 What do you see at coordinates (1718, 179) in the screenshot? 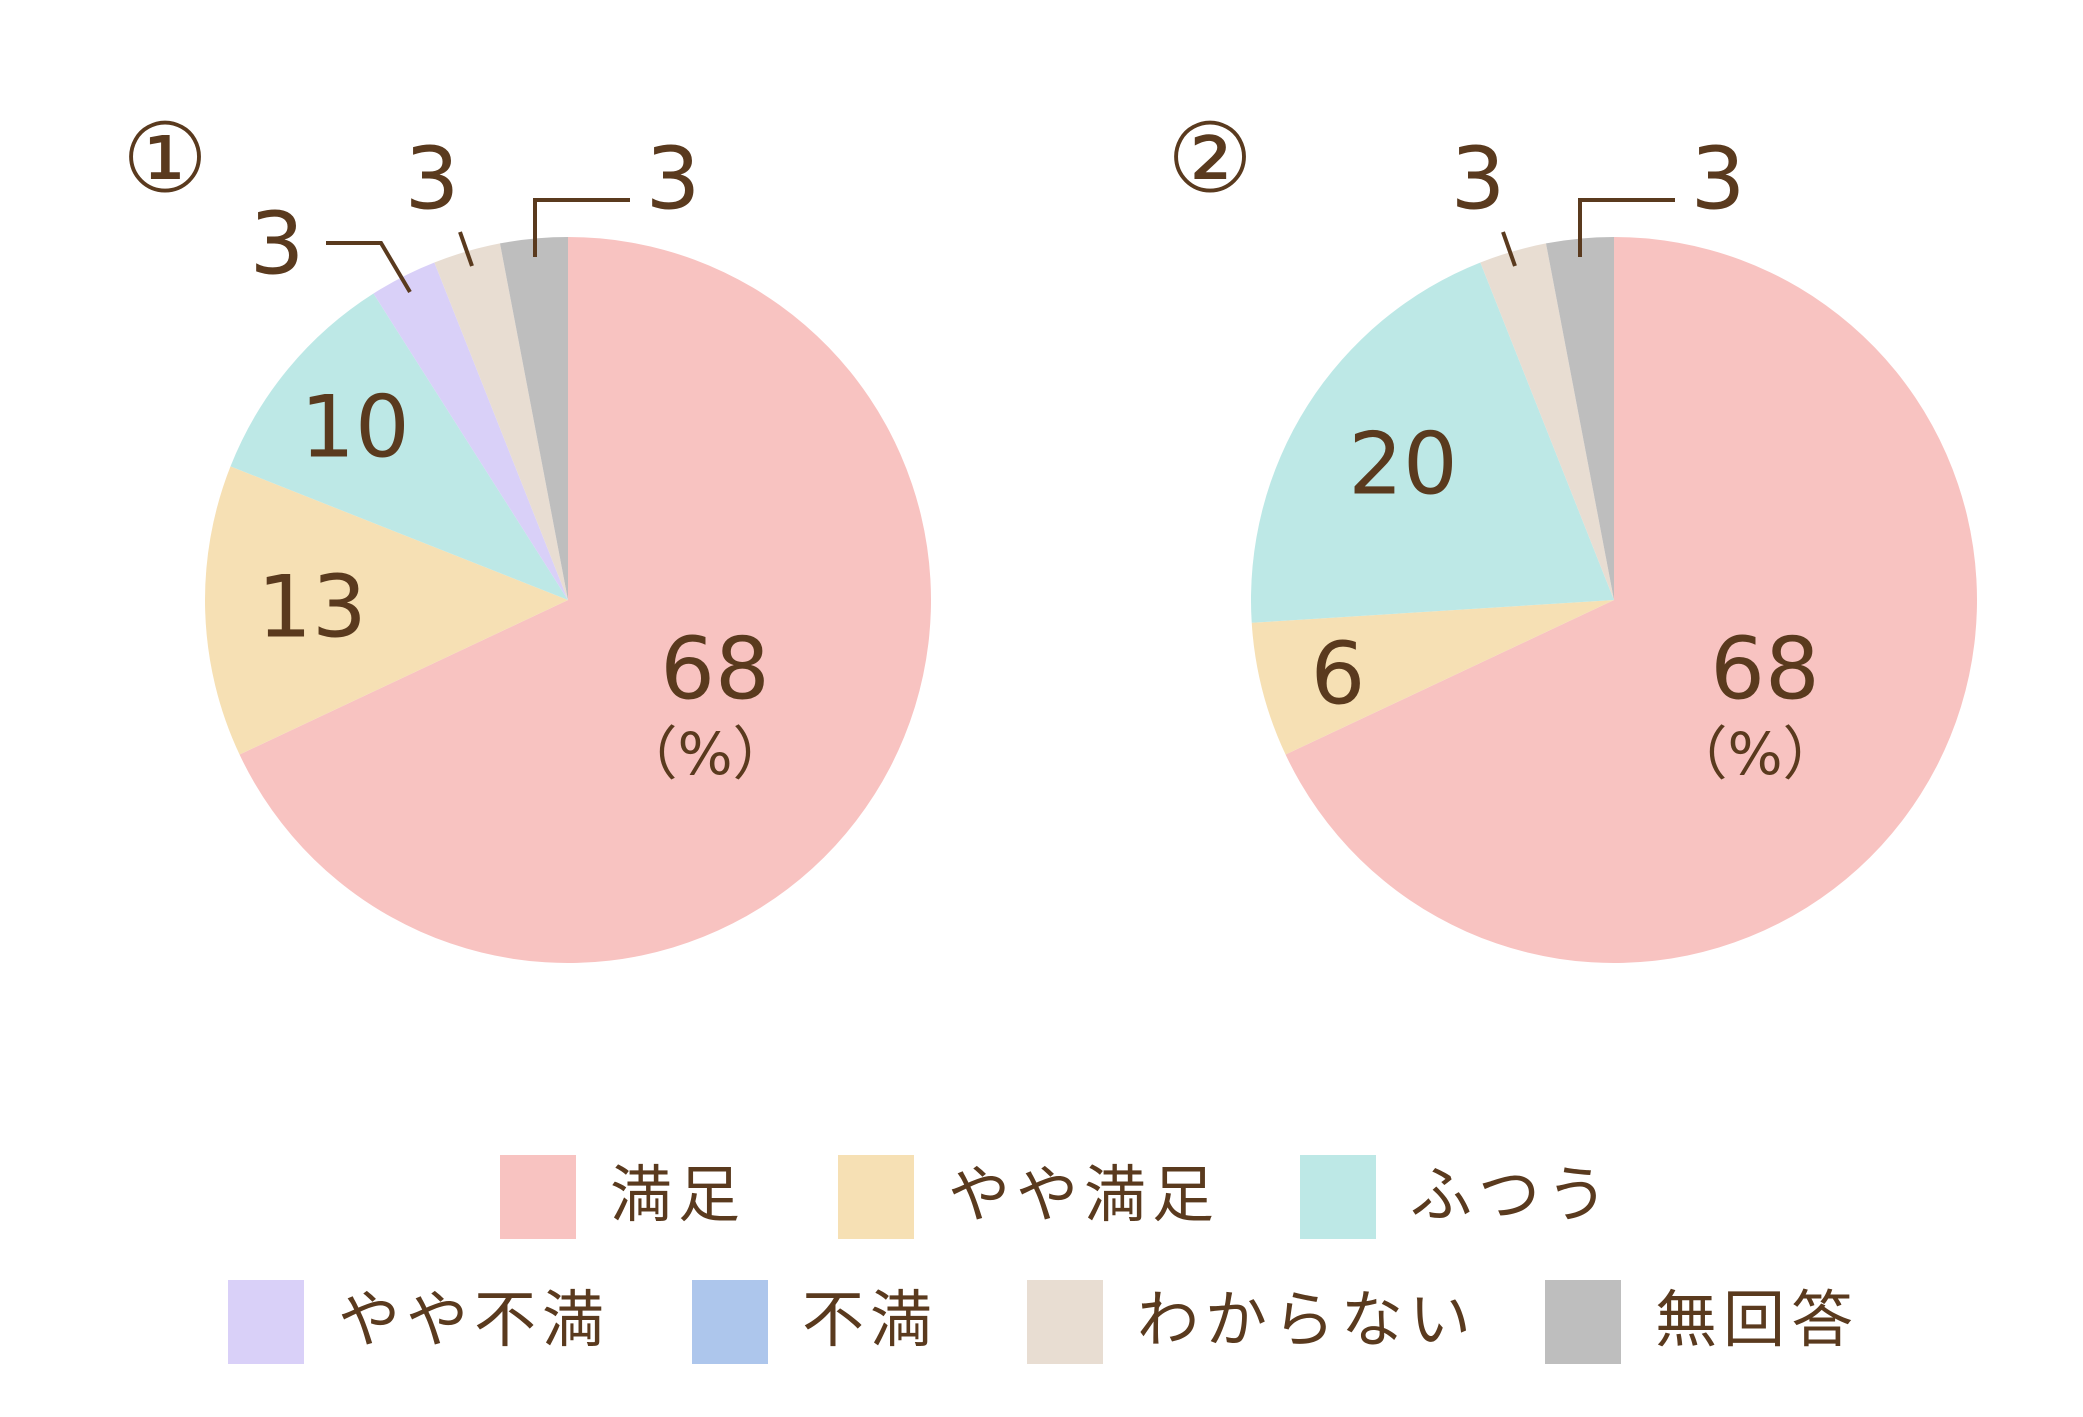
I see `slice-label-2-7: 3` at bounding box center [1718, 179].